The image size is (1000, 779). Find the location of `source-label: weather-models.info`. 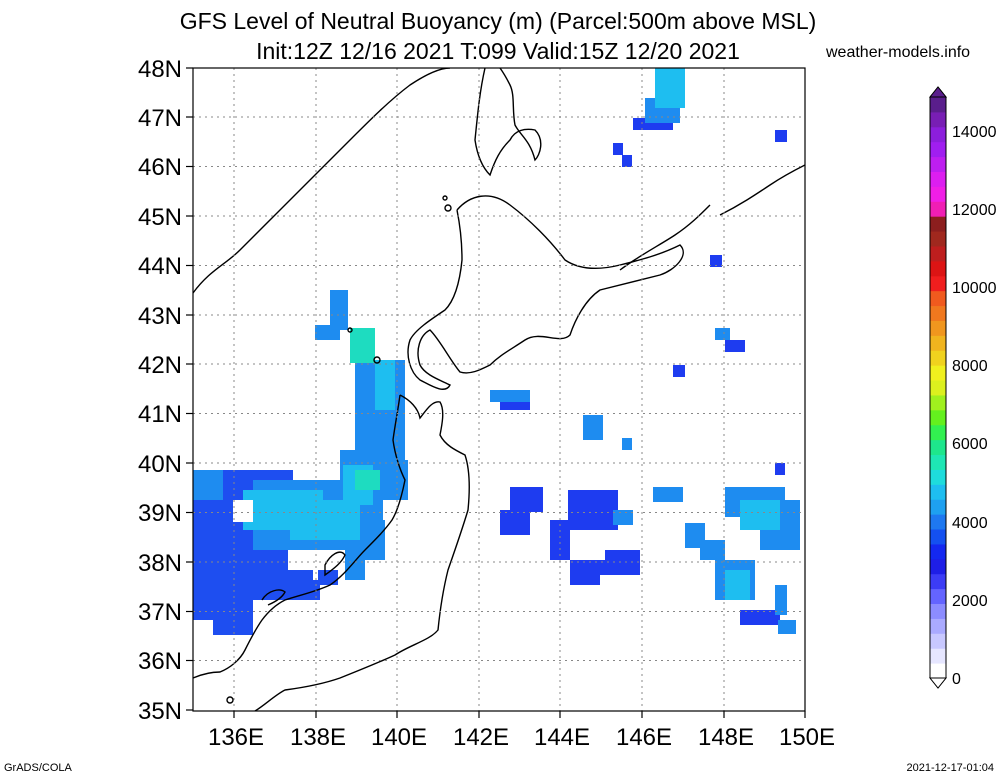

source-label: weather-models.info is located at coordinates (898, 52).